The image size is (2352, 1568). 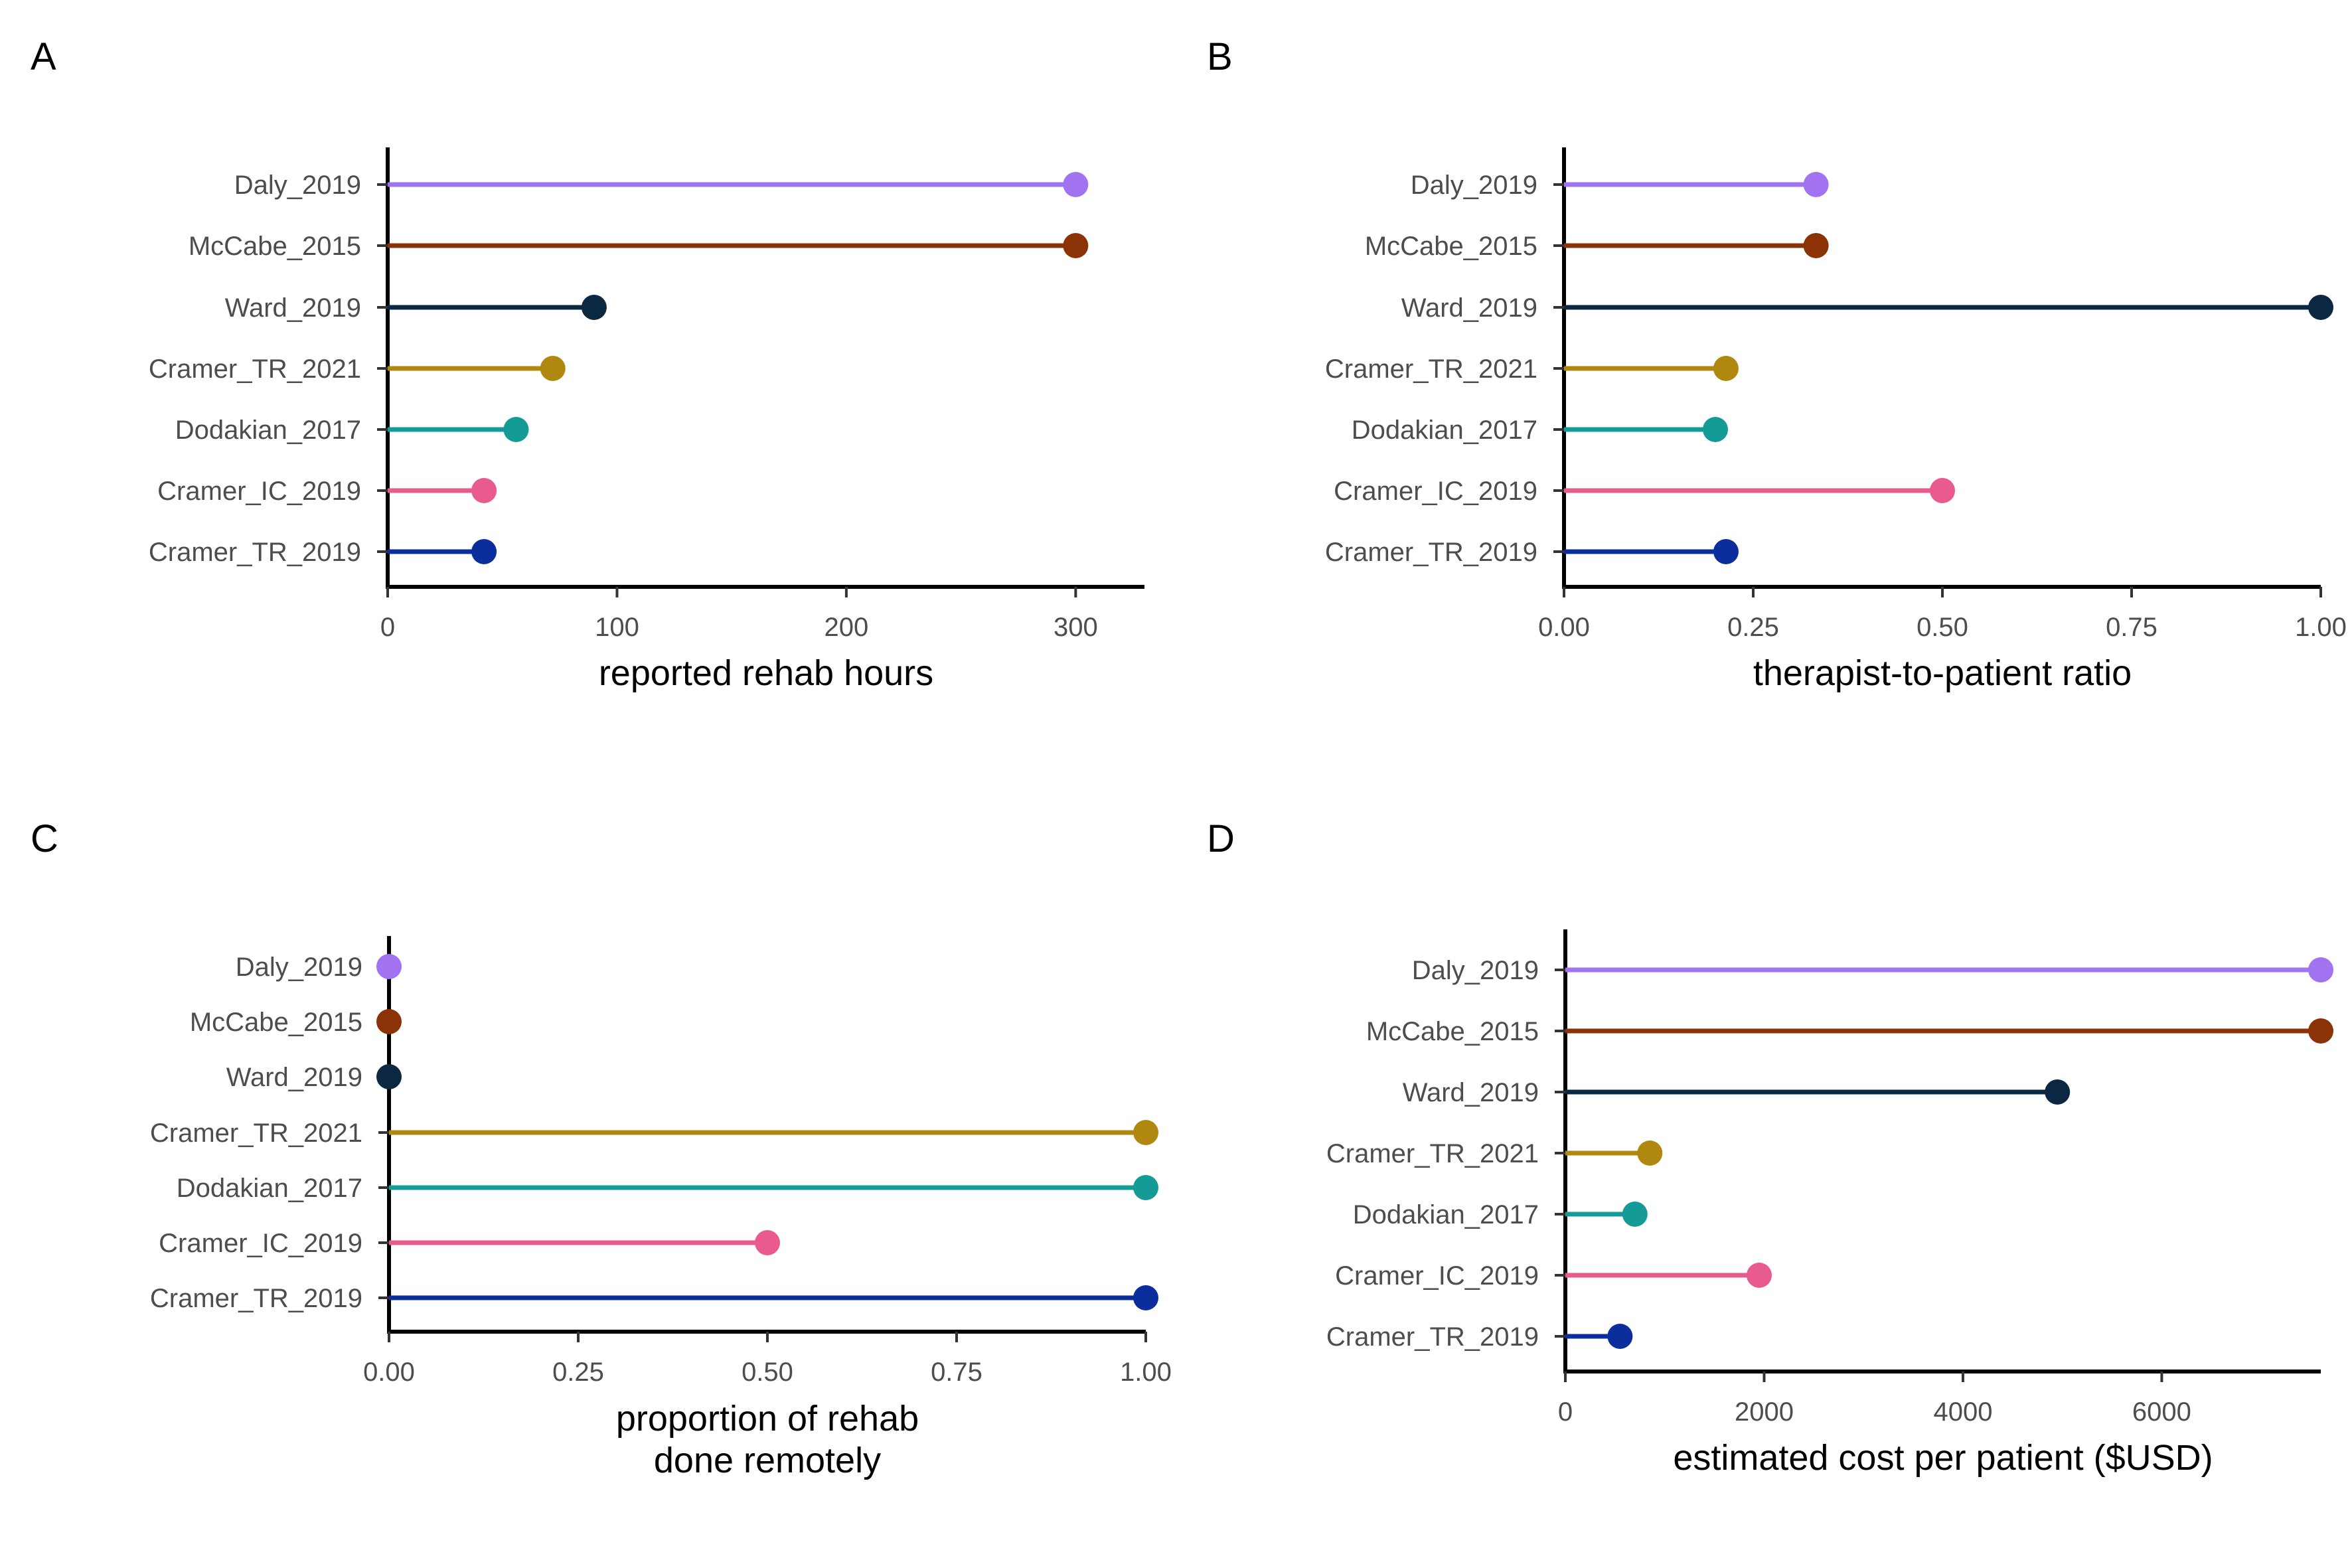 I want to click on panel-tag: D, so click(x=1221, y=839).